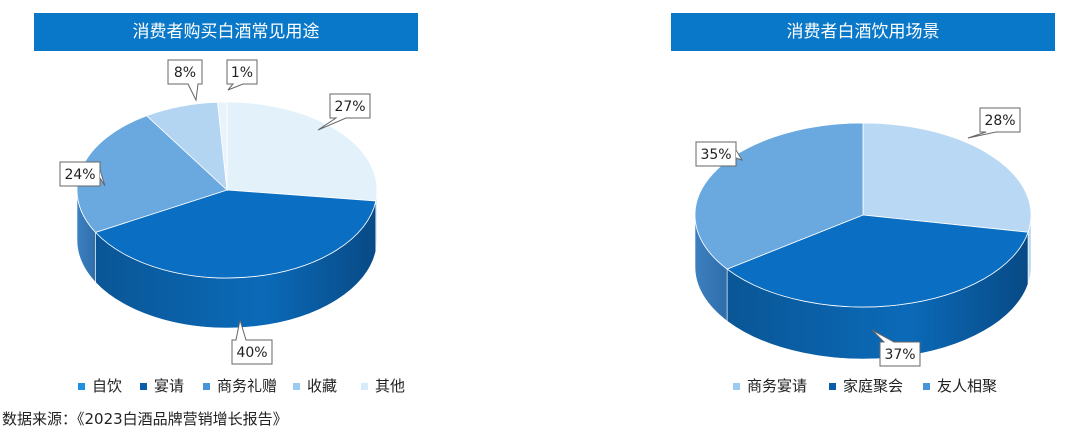 This screenshot has height=432, width=1080. I want to click on legend-label-商务礼赠: 商务礼赠, so click(247, 386).